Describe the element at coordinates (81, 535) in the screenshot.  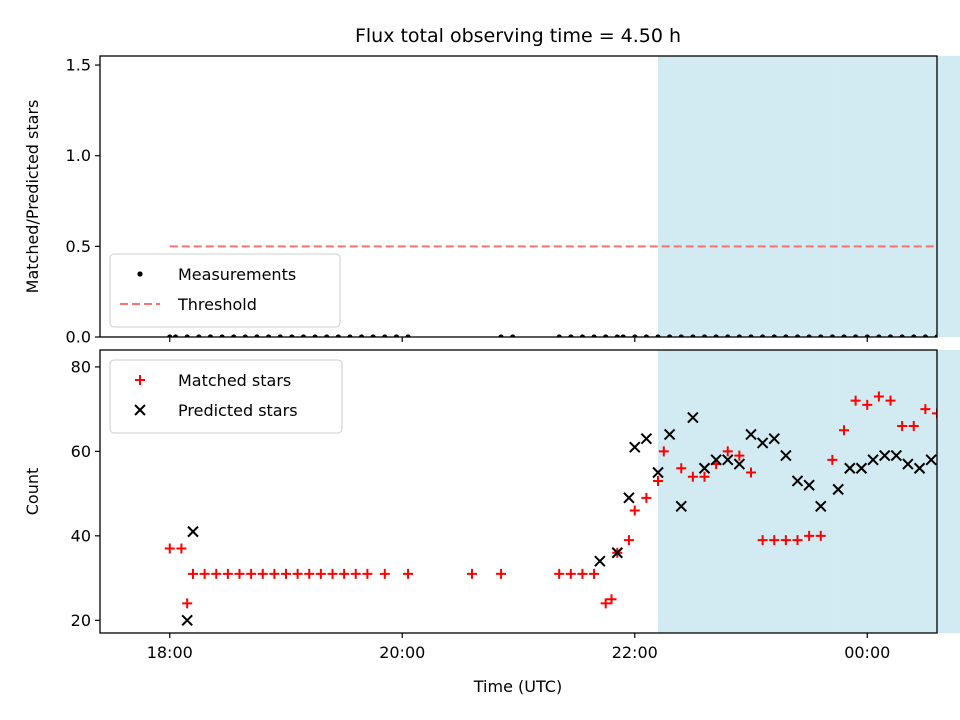
I see `y-tick-label: 40` at that location.